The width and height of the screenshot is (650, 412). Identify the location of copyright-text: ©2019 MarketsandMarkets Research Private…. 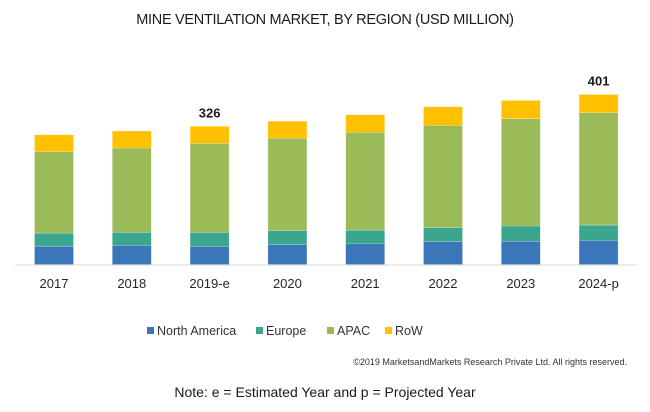
(490, 362).